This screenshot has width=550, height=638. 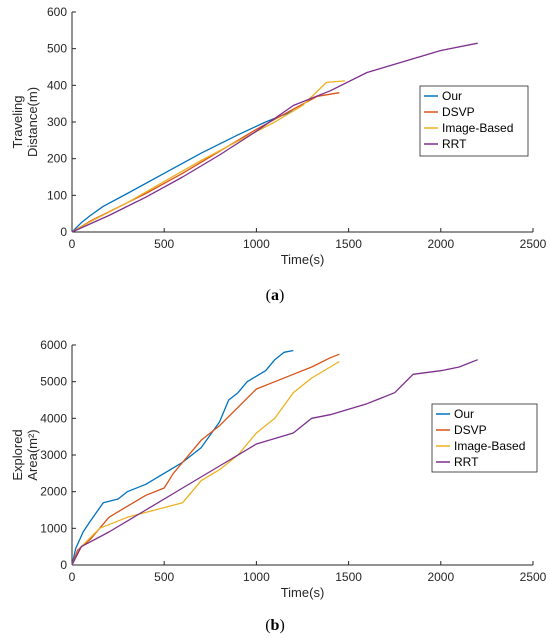 I want to click on y-axis-label: ExploredArea(m²), so click(x=25, y=454).